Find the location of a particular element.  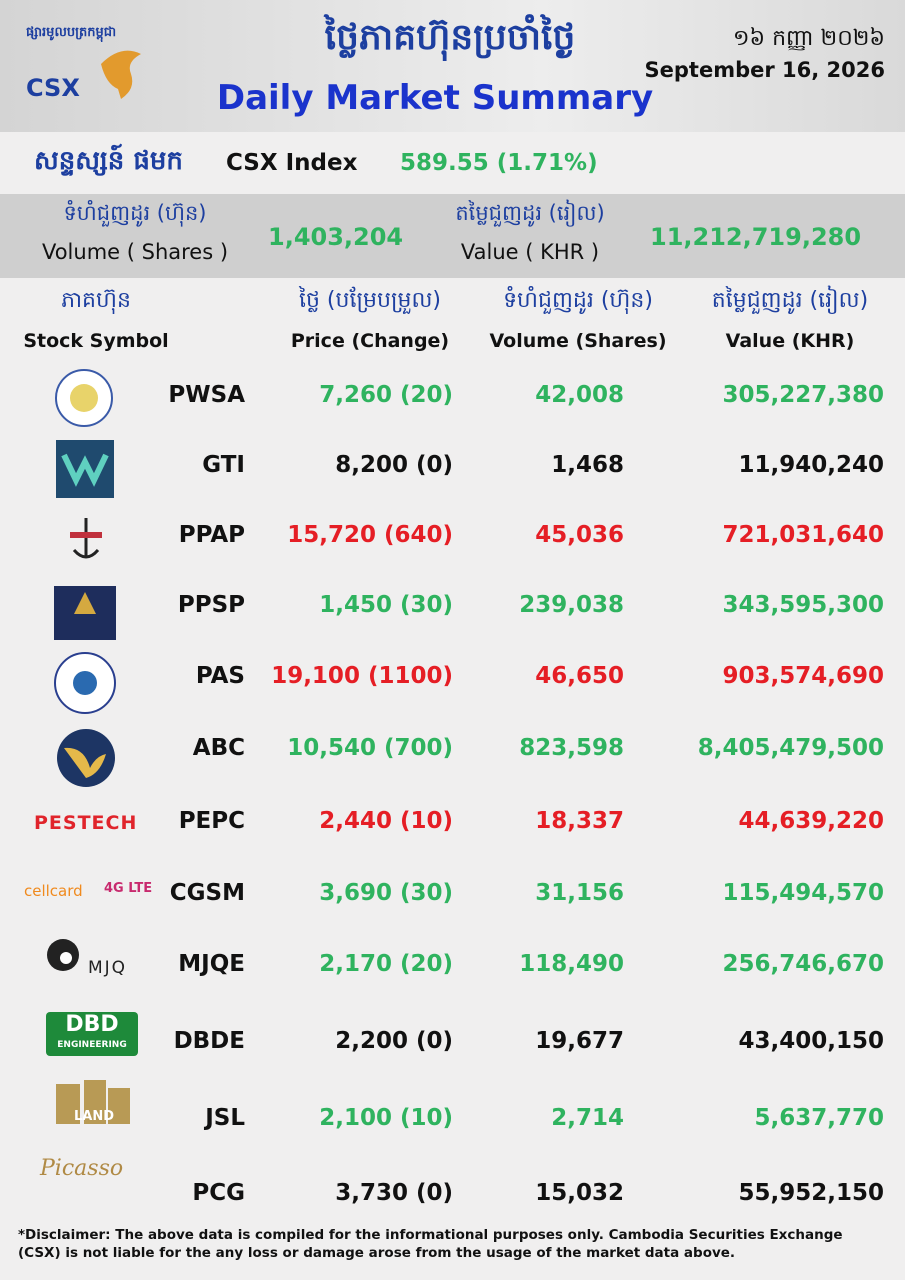

cell-value: 19,677 is located at coordinates (579, 1041).